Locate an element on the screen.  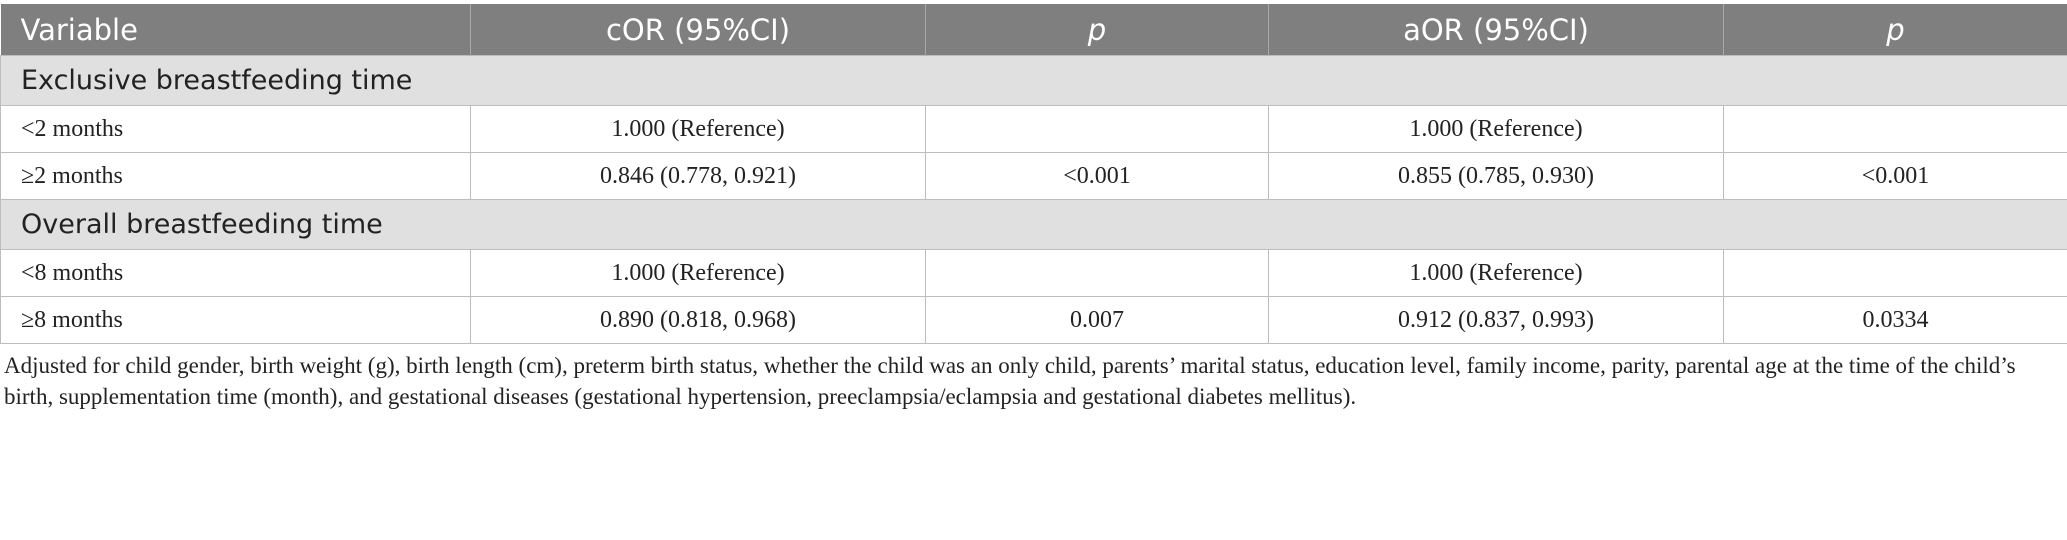
section-title: Exclusive breastfeeding time is located at coordinates (1033, 80).